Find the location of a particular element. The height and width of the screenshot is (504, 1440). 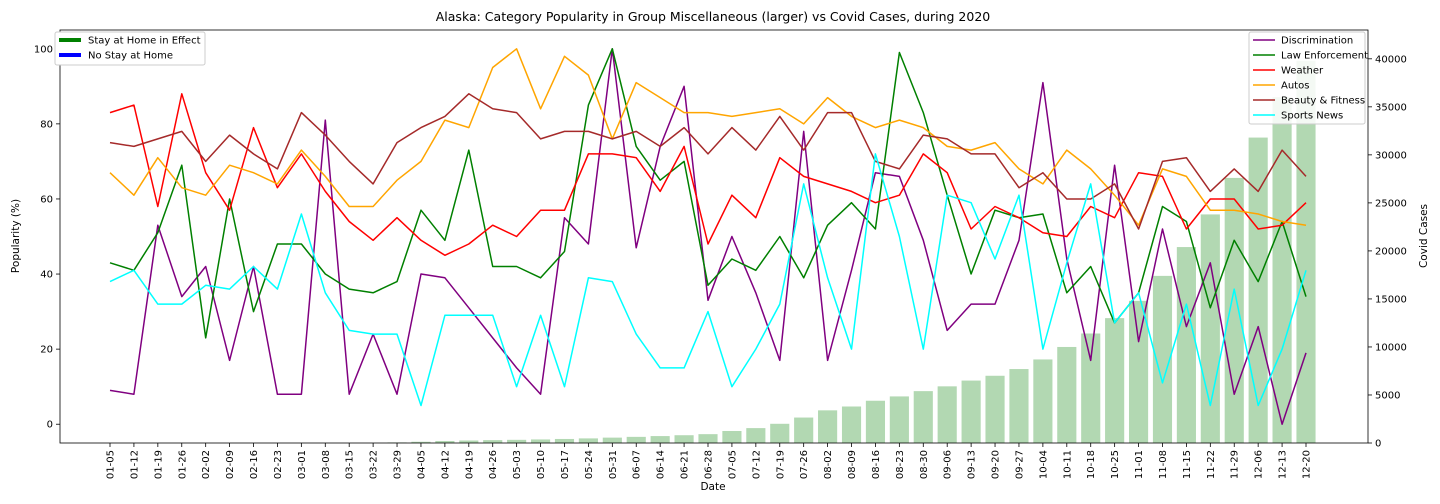

legend-right-label: Discrimination is located at coordinates (1317, 41).